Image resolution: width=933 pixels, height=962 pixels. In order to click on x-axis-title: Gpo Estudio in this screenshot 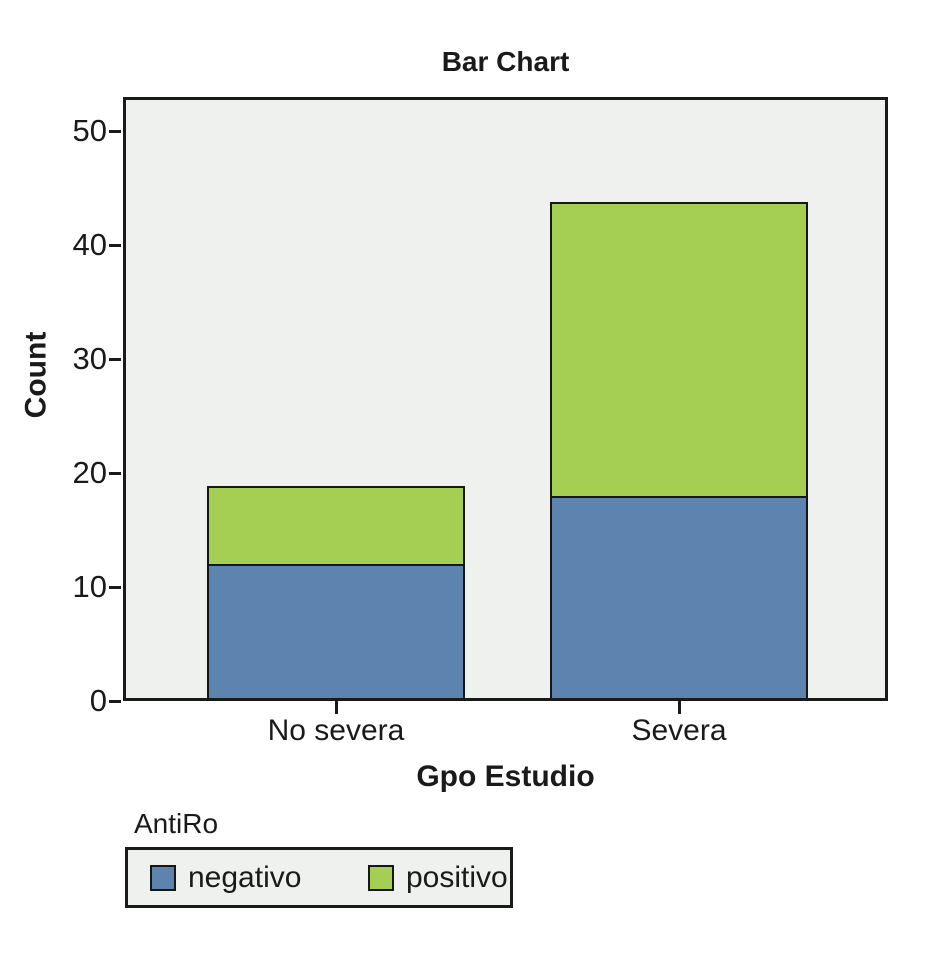, I will do `click(505, 776)`.